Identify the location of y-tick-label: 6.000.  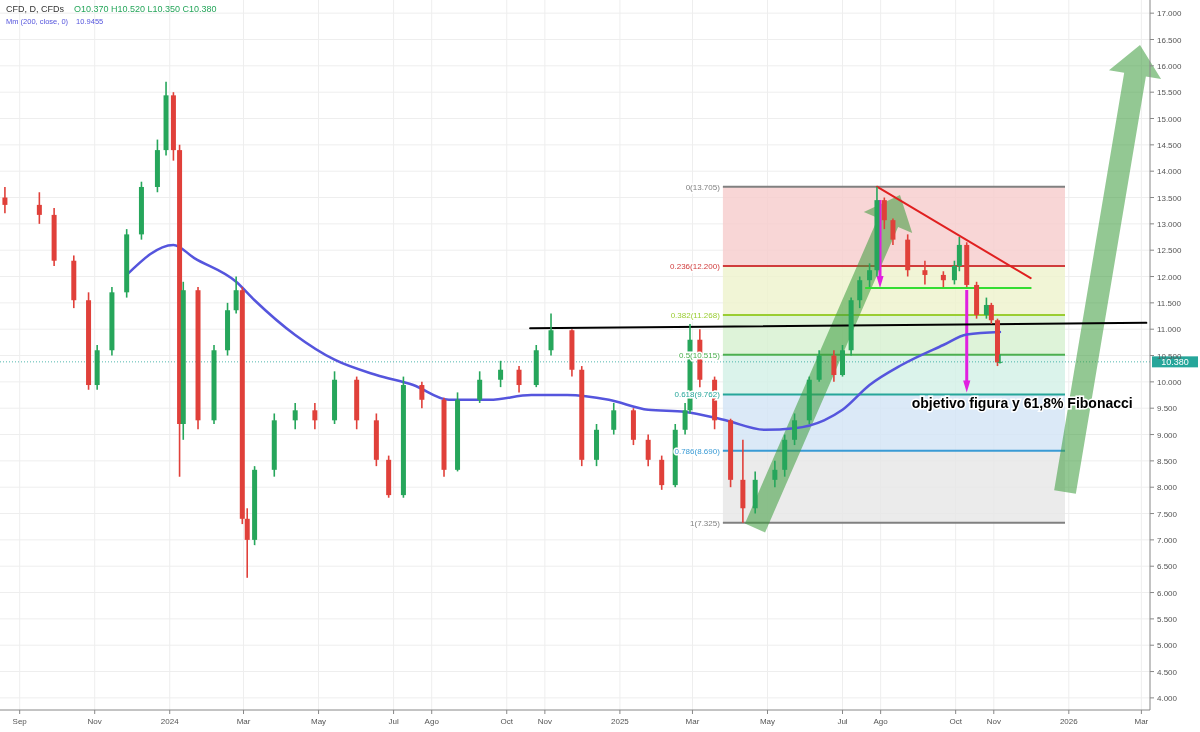
(1167, 593).